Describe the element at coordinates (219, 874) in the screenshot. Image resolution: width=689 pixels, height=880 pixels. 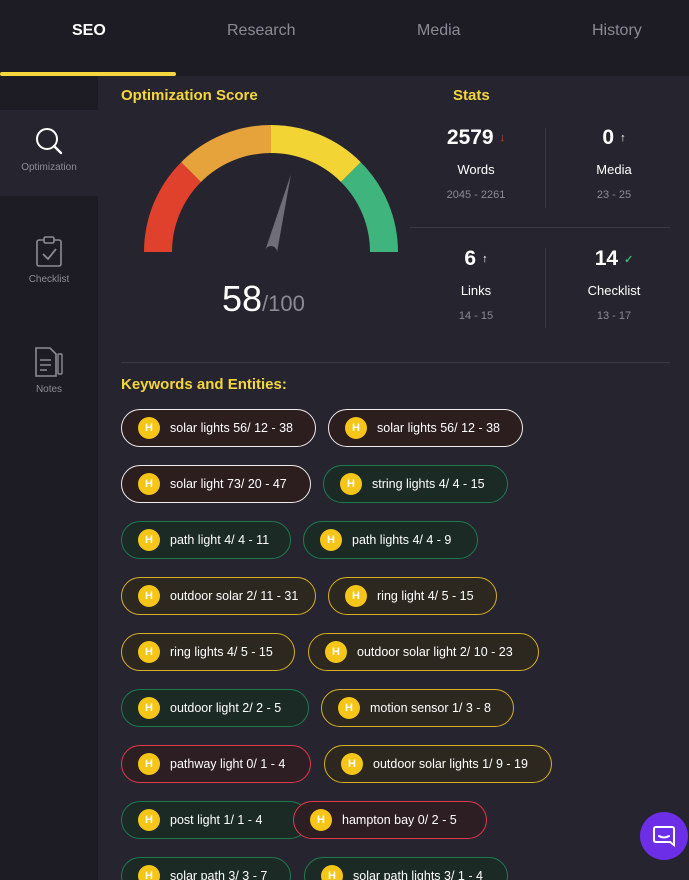
I see `keyword-label: solar path 3/ 3 - 7` at that location.